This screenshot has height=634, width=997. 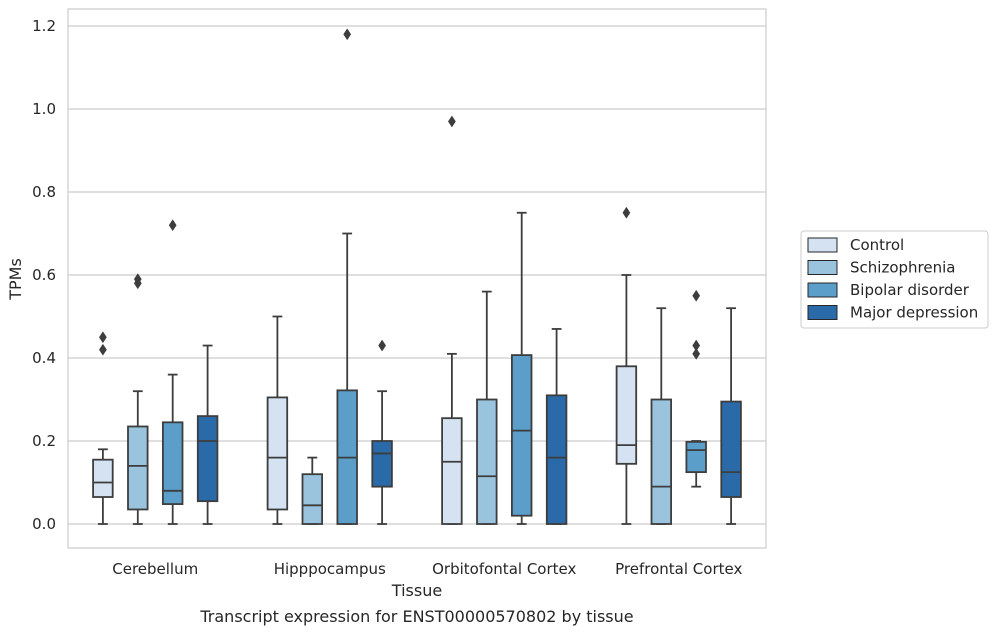 What do you see at coordinates (44, 524) in the screenshot?
I see `y-tick-label: 0.0` at bounding box center [44, 524].